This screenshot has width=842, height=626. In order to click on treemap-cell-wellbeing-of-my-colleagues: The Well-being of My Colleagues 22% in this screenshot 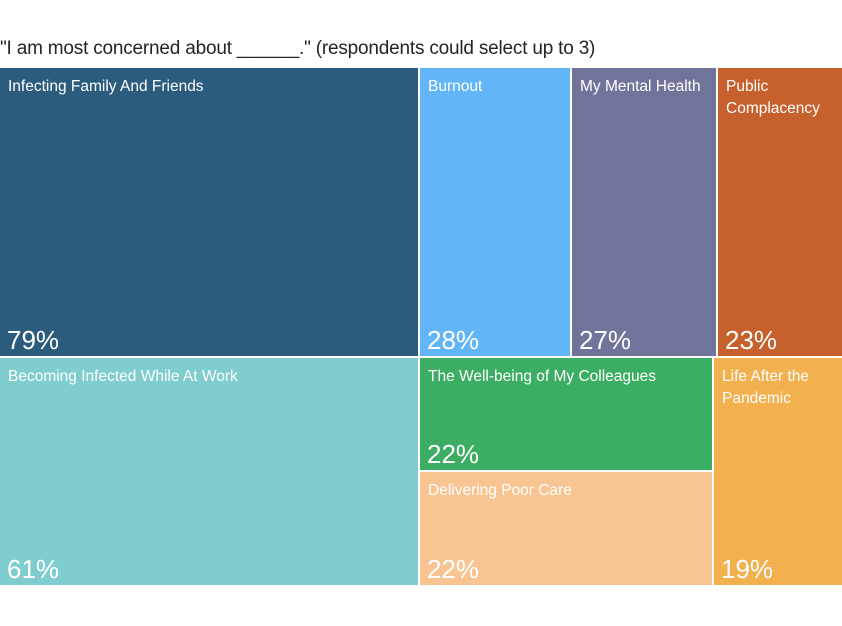, I will do `click(566, 414)`.